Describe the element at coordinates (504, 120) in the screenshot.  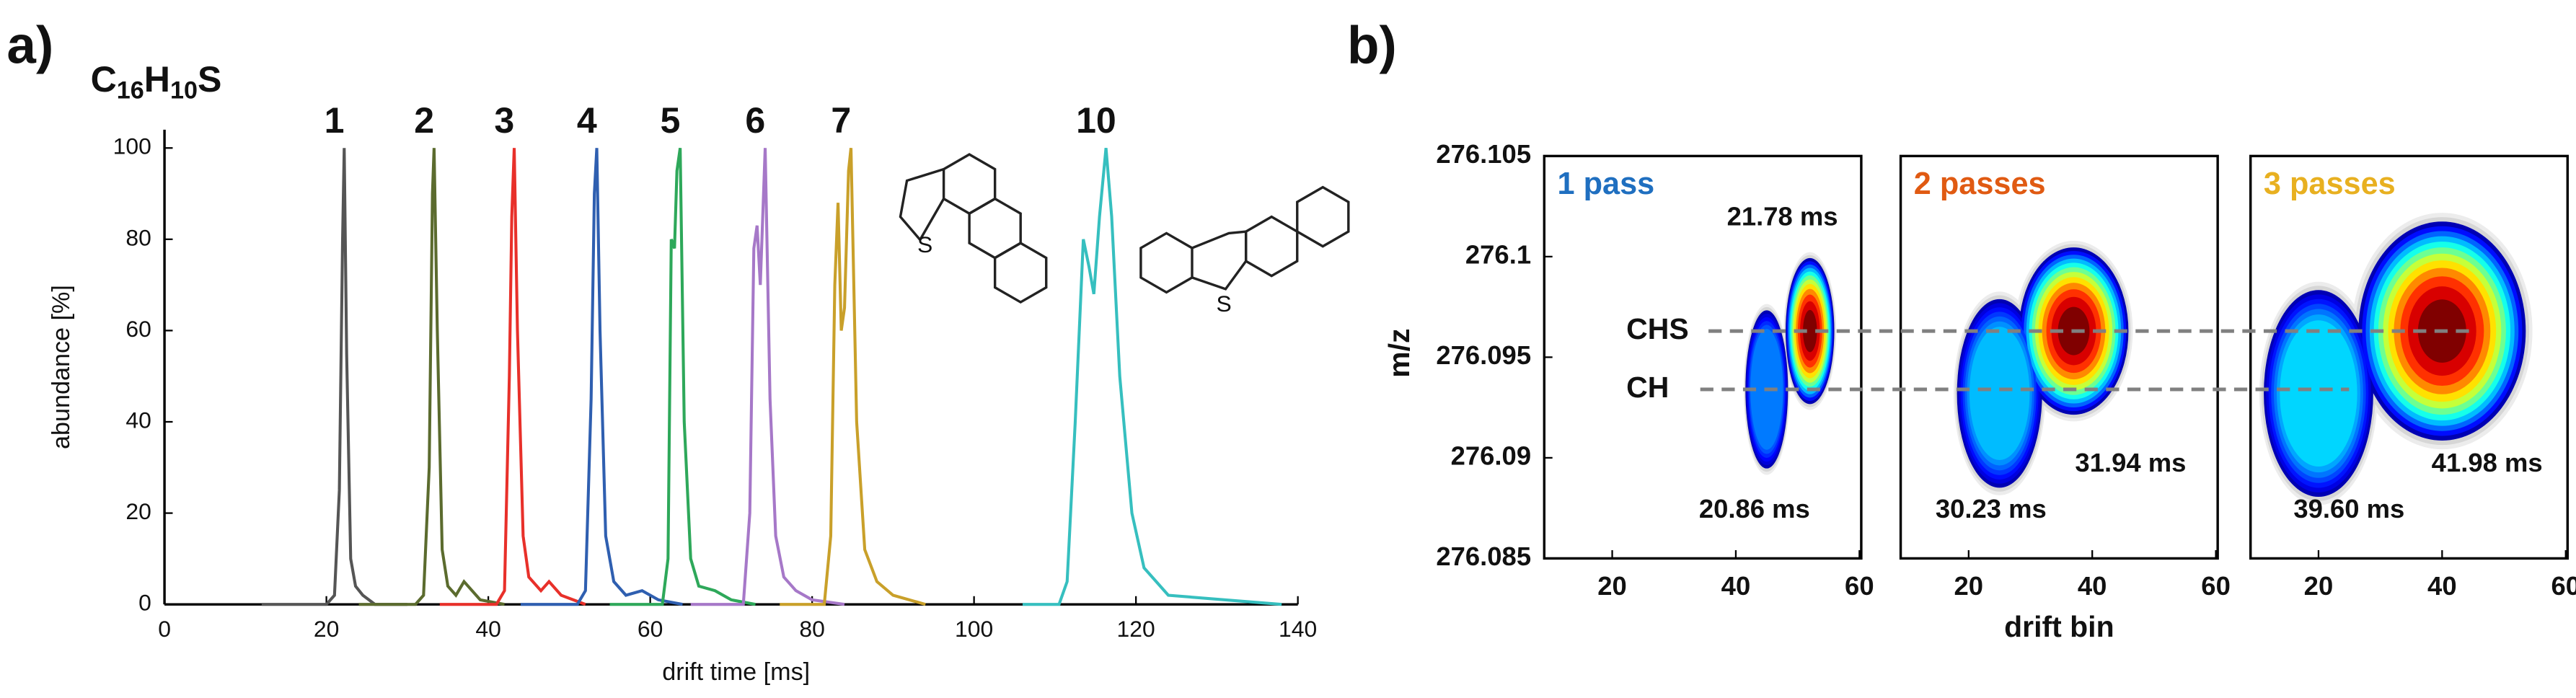
I see `series-label: 3` at that location.